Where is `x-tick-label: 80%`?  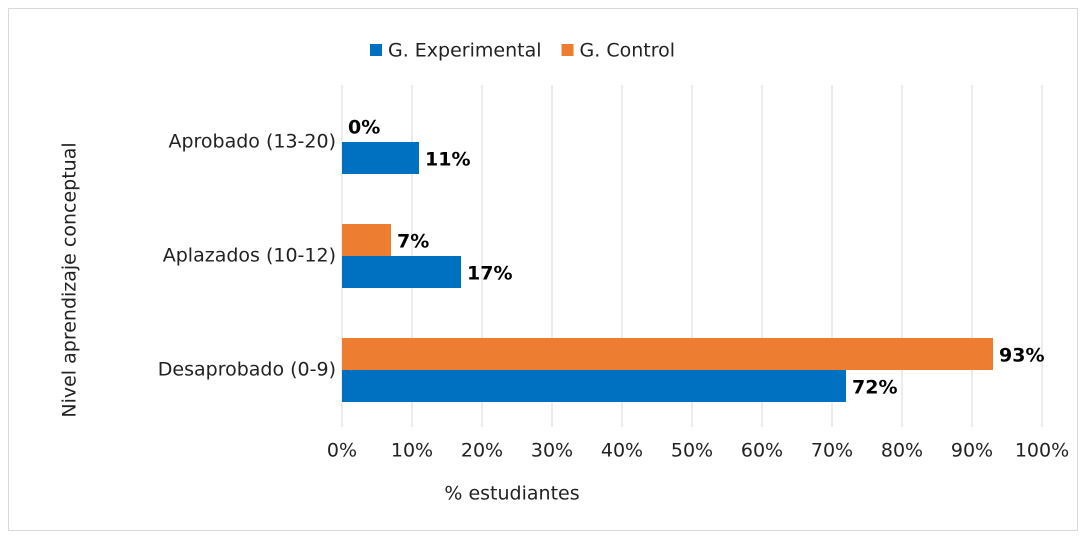
x-tick-label: 80% is located at coordinates (902, 451).